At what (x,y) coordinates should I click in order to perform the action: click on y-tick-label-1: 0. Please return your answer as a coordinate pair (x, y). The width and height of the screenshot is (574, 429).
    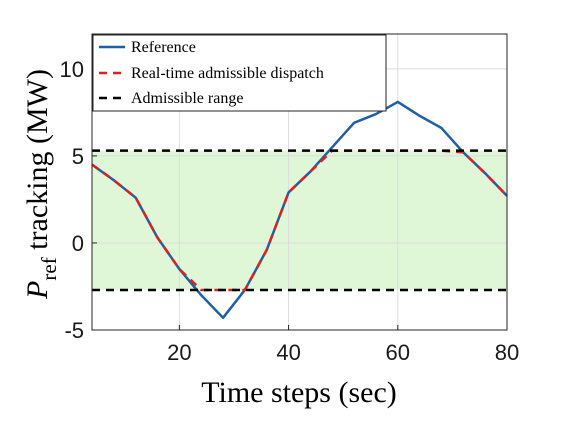
    Looking at the image, I should click on (78, 243).